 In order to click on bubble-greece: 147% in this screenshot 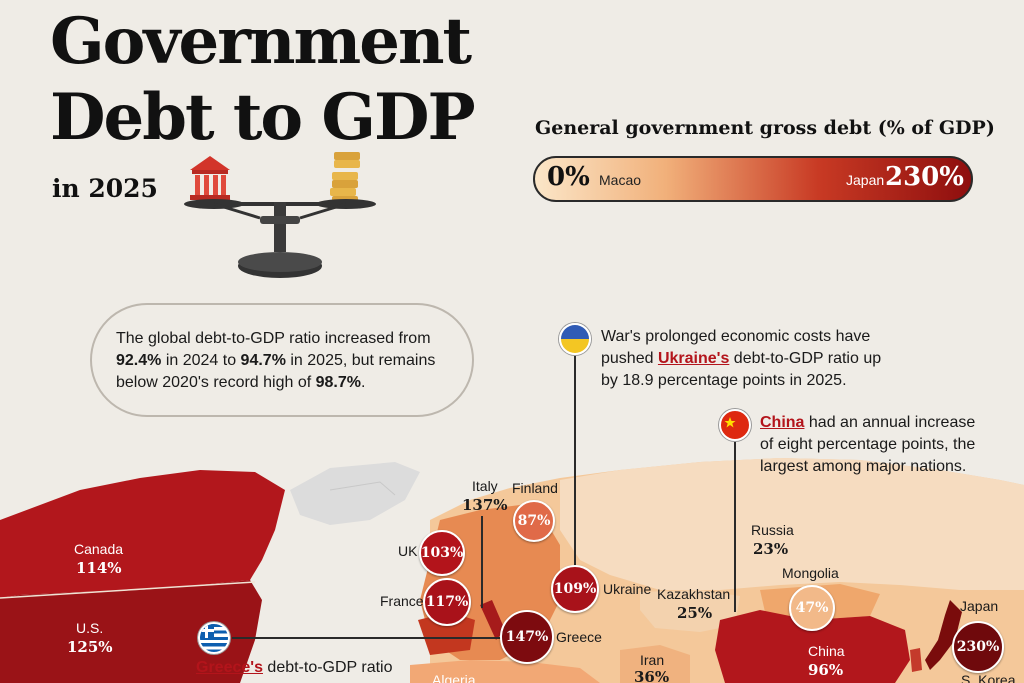, I will do `click(527, 637)`.